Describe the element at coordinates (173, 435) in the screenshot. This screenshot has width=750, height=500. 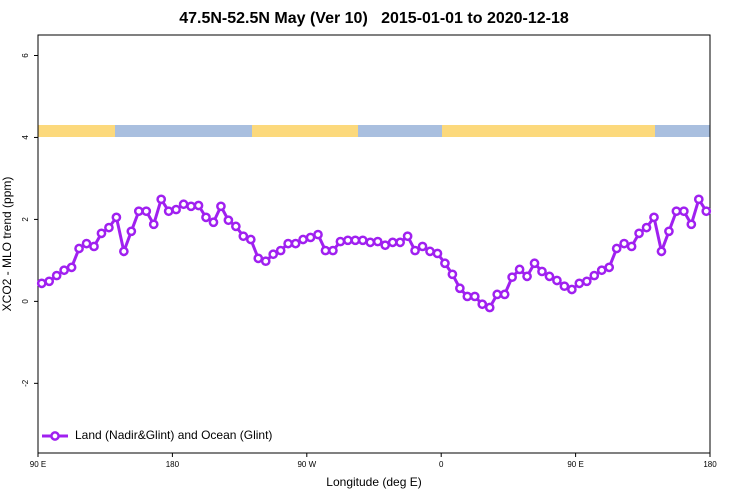
I see `legend-label: Land (Nadir&Glint) and Ocean (Glint)` at that location.